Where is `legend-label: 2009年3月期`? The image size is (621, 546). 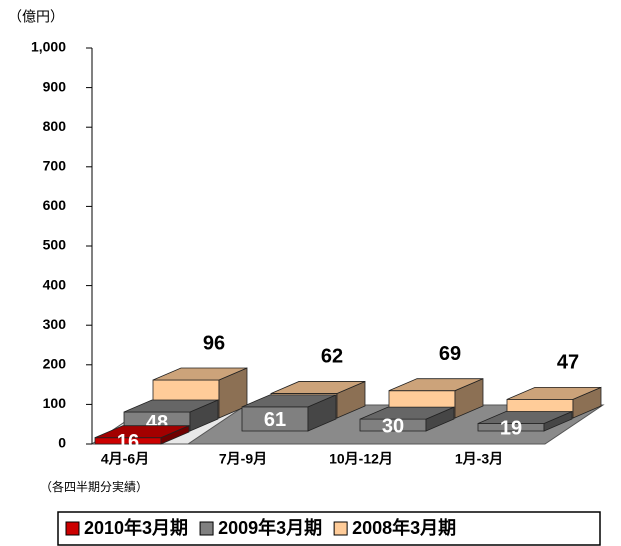 legend-label: 2009年3月期 is located at coordinates (270, 527).